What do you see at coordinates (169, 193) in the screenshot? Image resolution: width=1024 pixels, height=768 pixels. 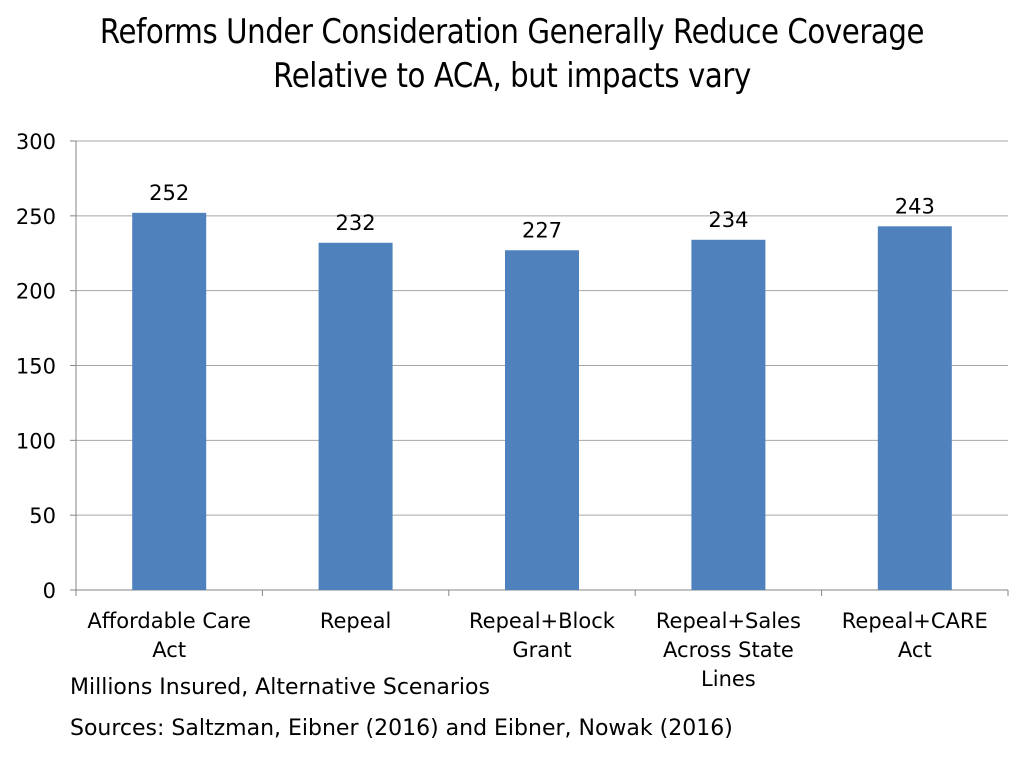 I see `data-label: 252` at bounding box center [169, 193].